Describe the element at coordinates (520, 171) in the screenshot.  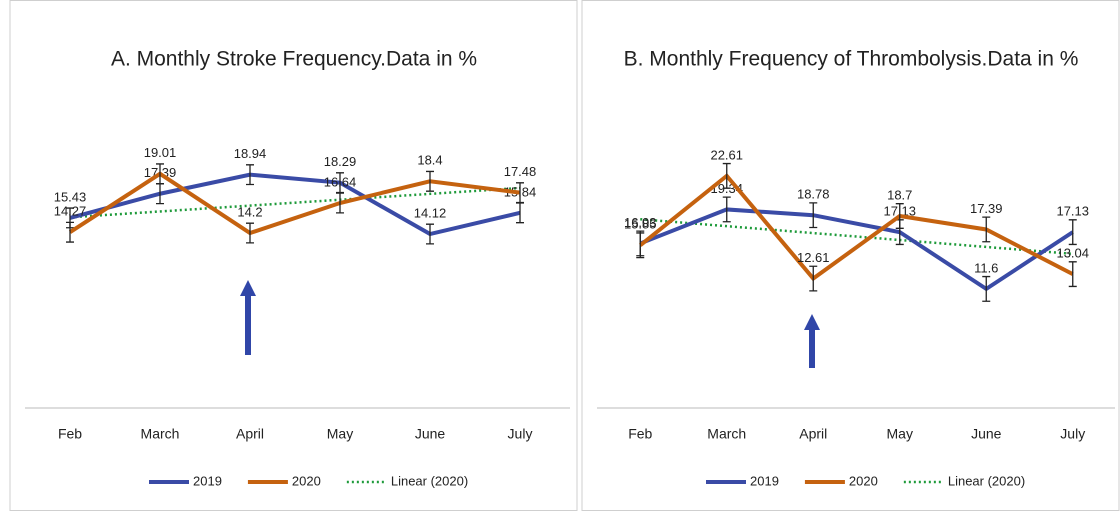
I see `data-label: 17.48` at that location.